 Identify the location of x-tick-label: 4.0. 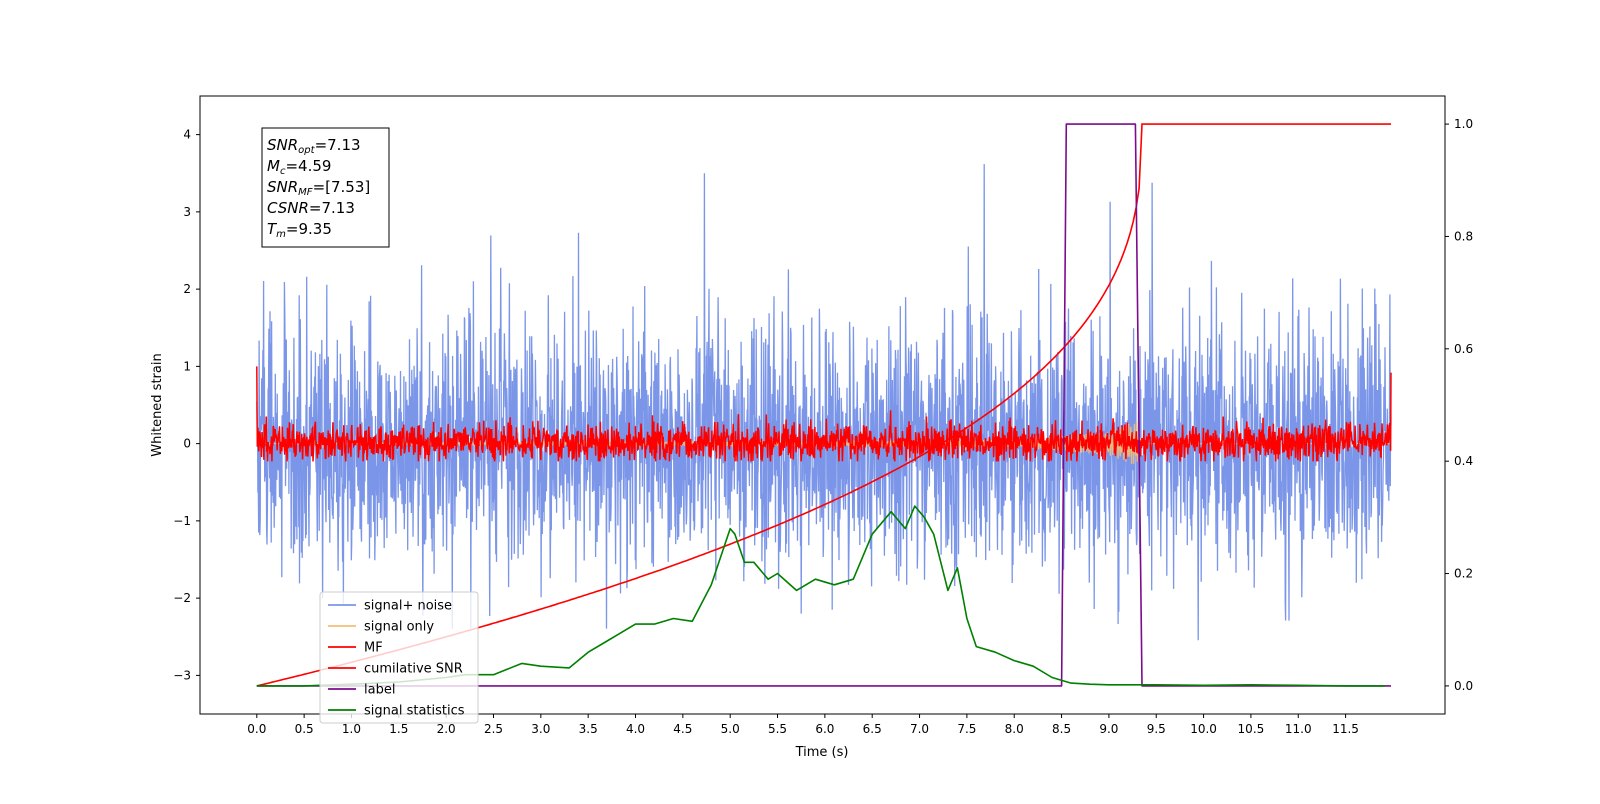
(635, 729).